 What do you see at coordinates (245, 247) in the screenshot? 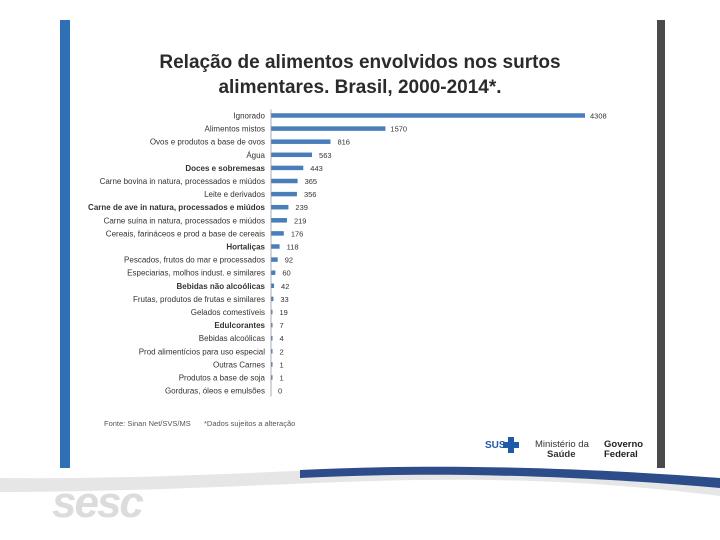
I see `category-label: Hortaliças` at bounding box center [245, 247].